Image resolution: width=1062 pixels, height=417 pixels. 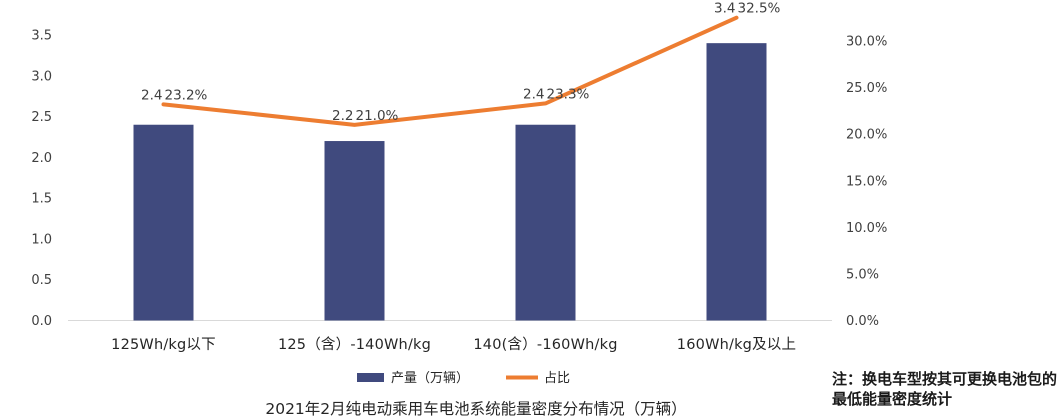 I want to click on right-tick-label: 15.0%, so click(x=866, y=181).